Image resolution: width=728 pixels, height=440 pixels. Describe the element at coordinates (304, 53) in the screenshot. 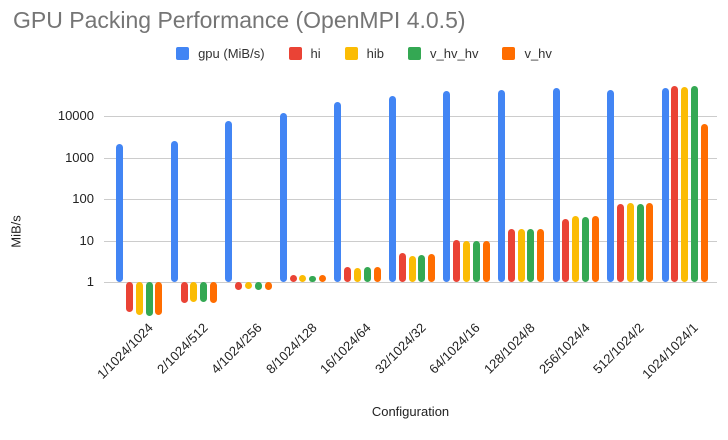

I see `legend-item: hi` at that location.